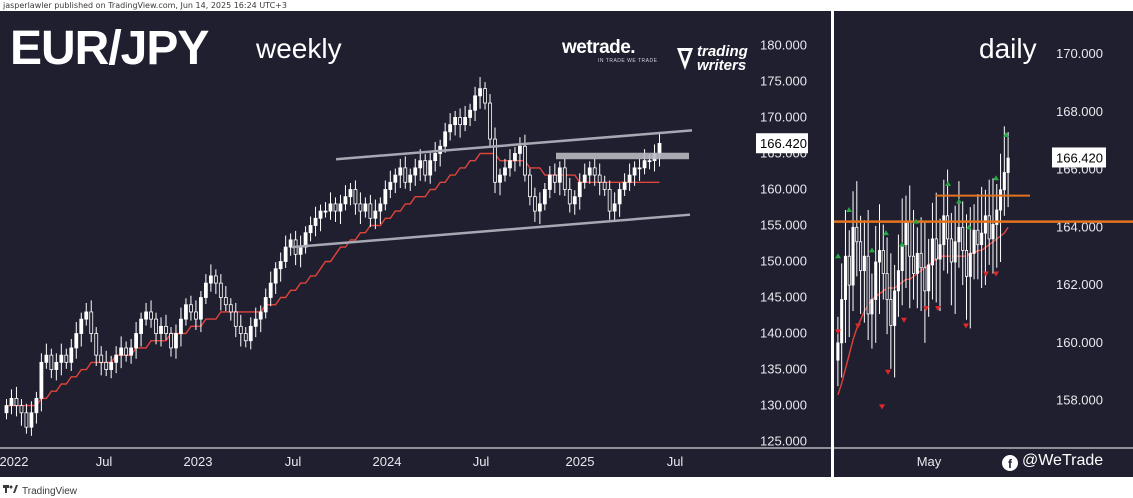  I want to click on trading-writers-logo: trading writers, so click(722, 58).